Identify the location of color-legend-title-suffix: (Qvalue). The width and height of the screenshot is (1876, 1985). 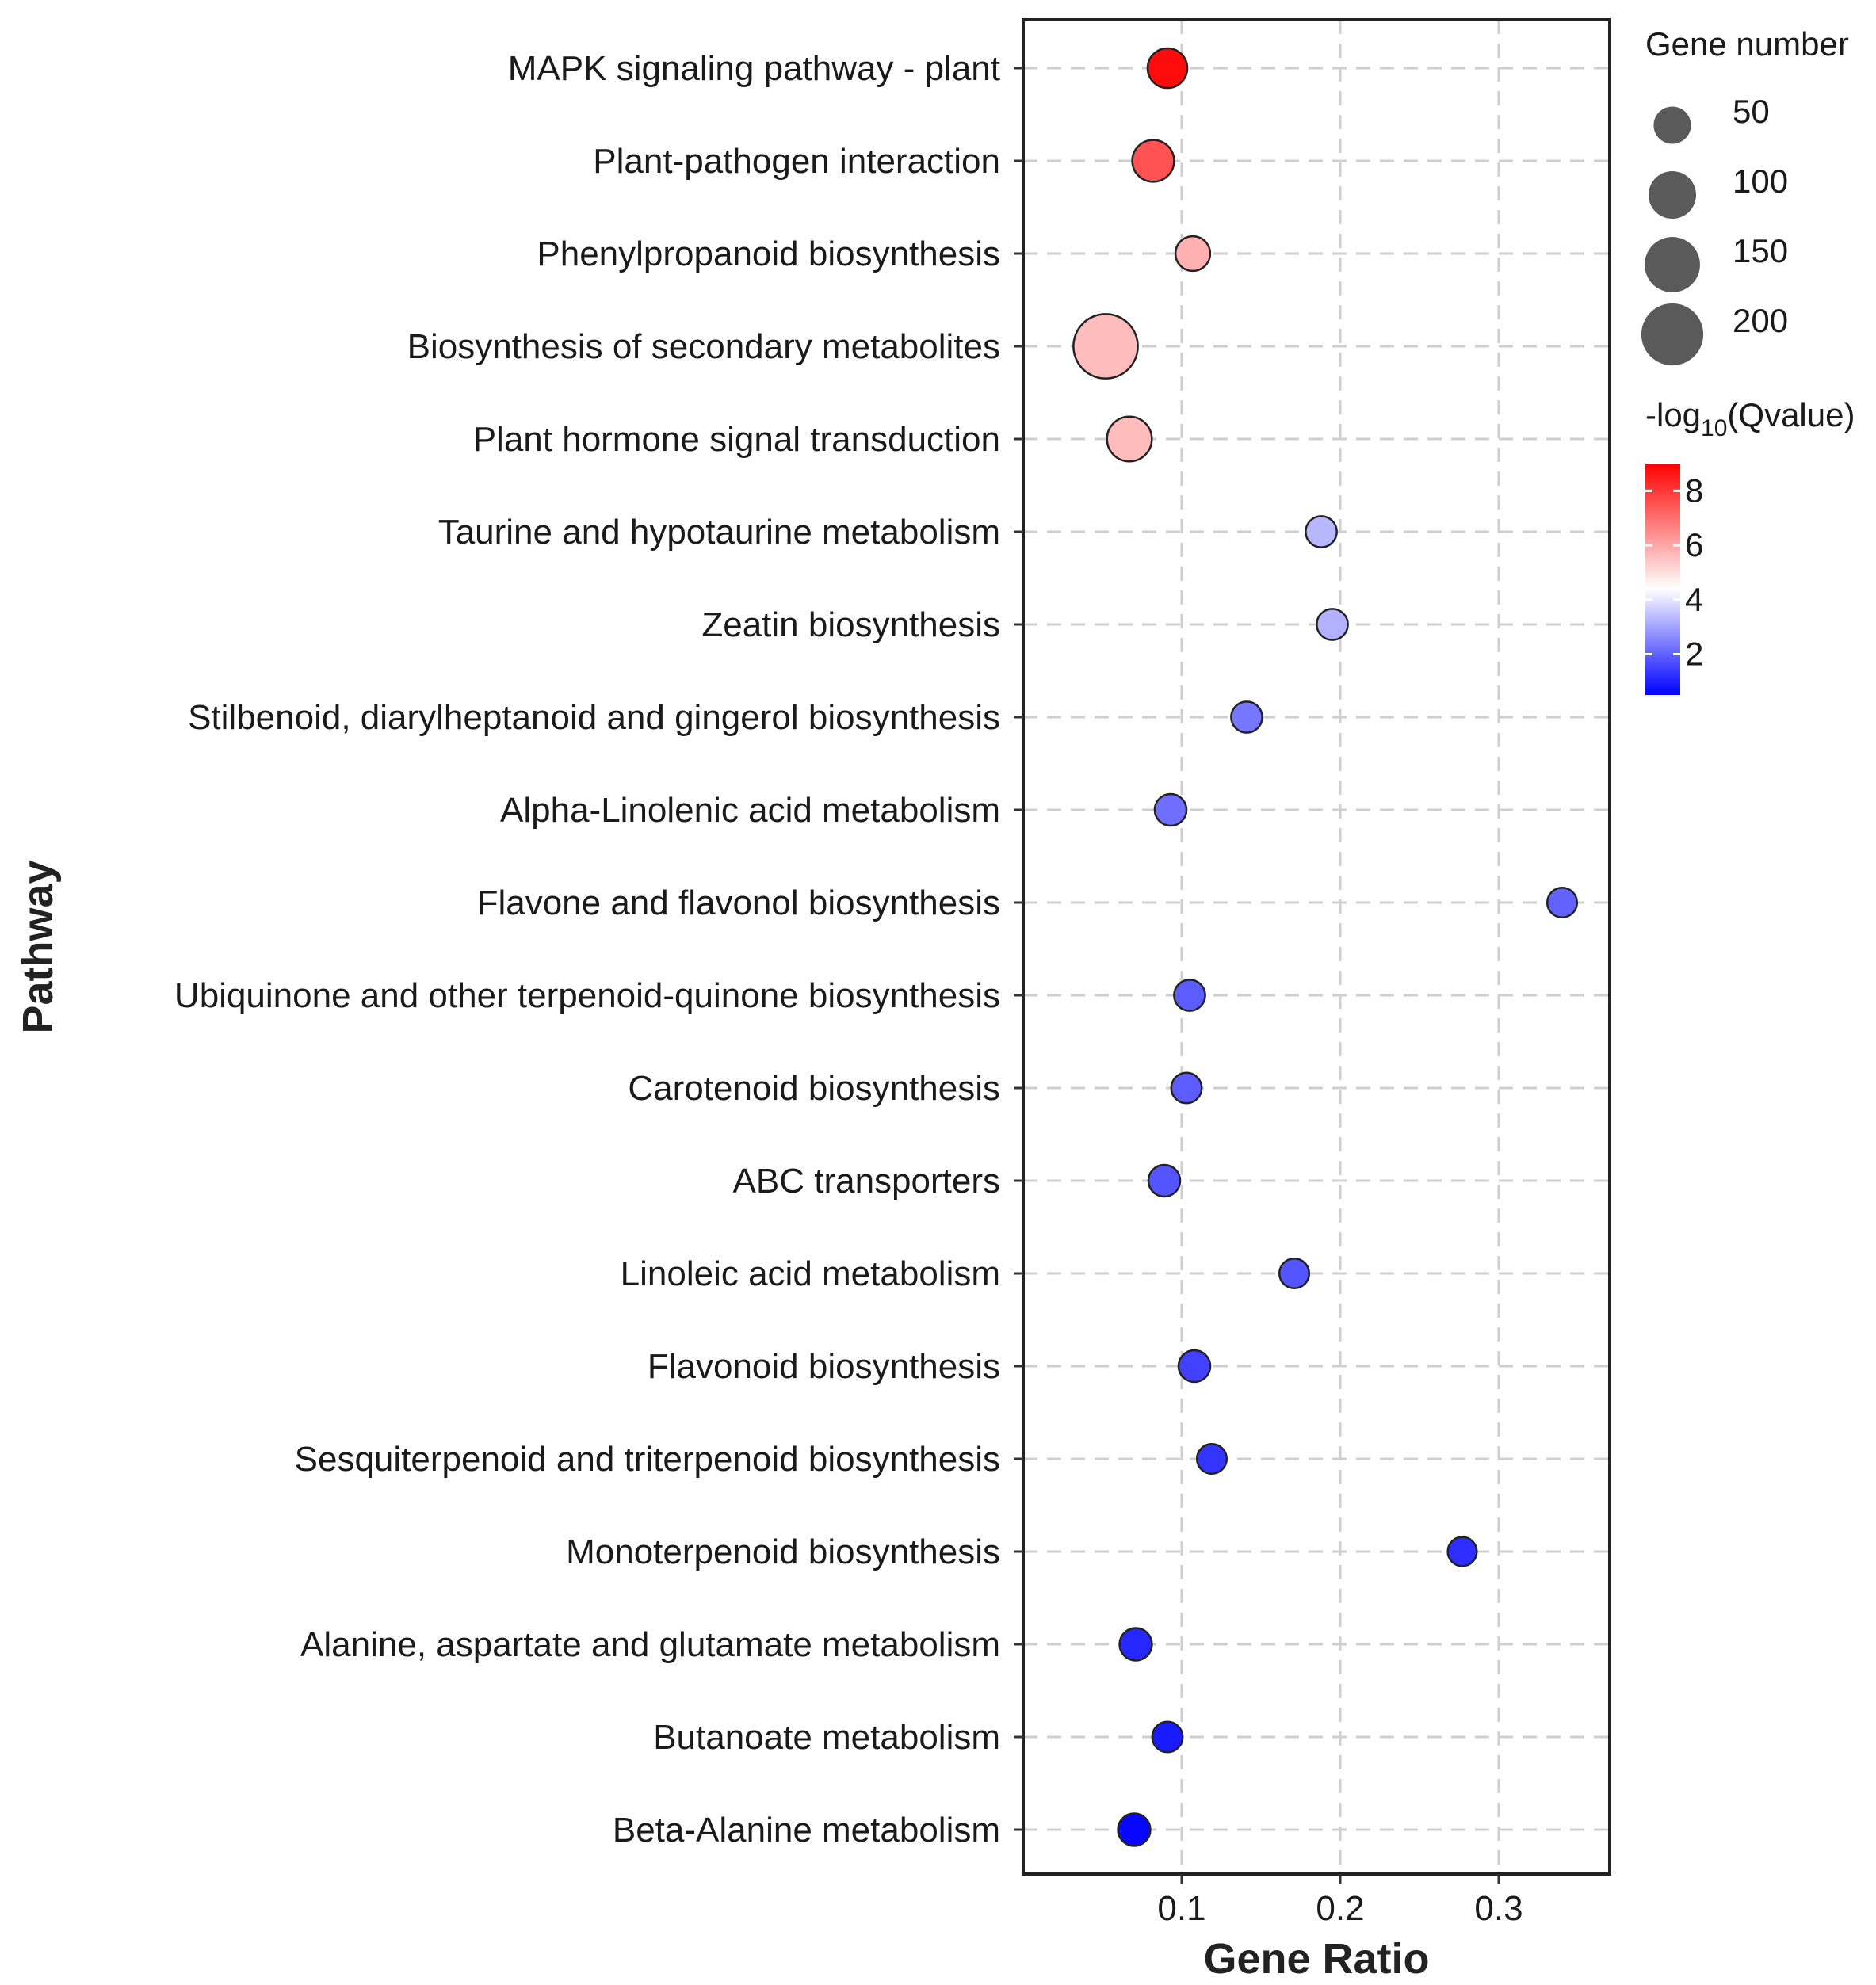
(1791, 414).